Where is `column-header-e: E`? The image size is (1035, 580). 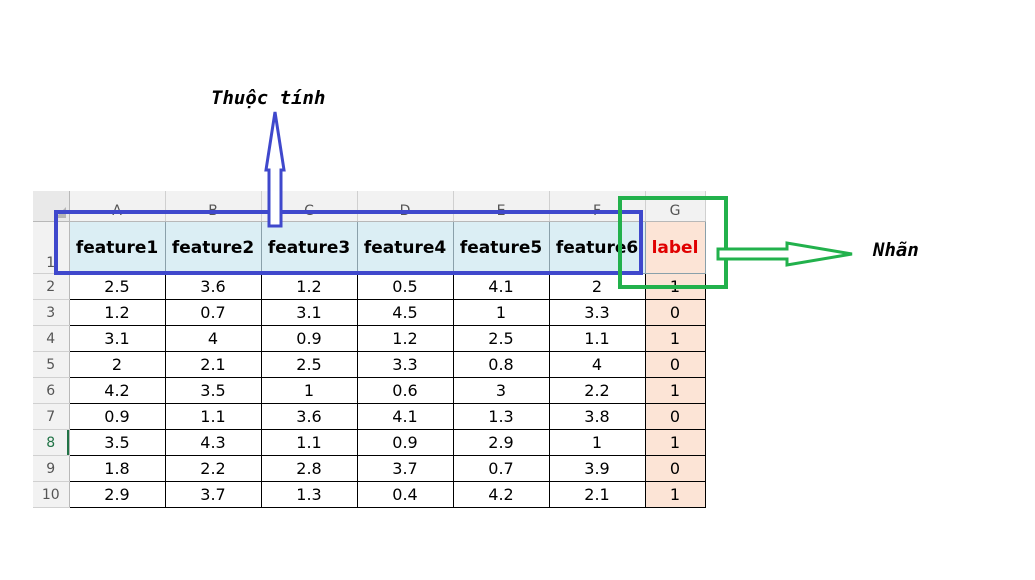 column-header-e: E is located at coordinates (501, 206).